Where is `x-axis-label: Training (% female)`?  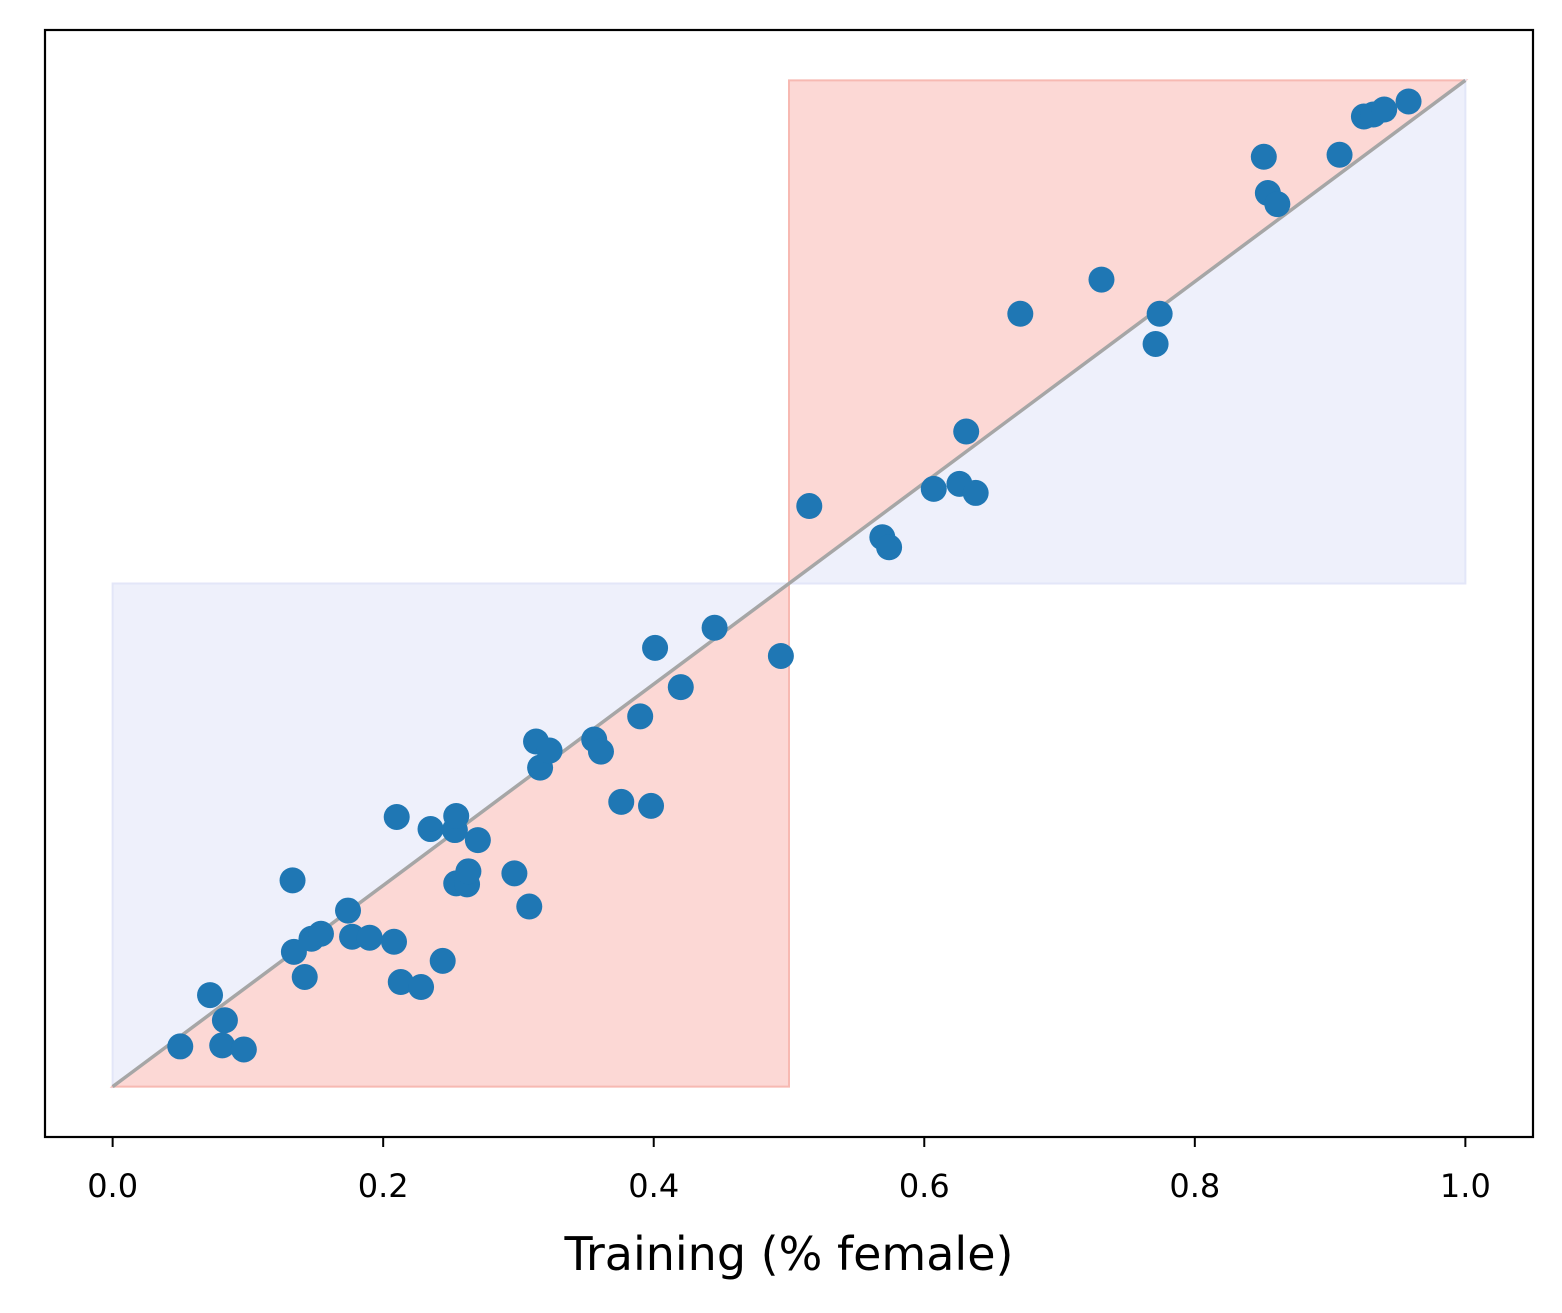
x-axis-label: Training (% female) is located at coordinates (789, 1254).